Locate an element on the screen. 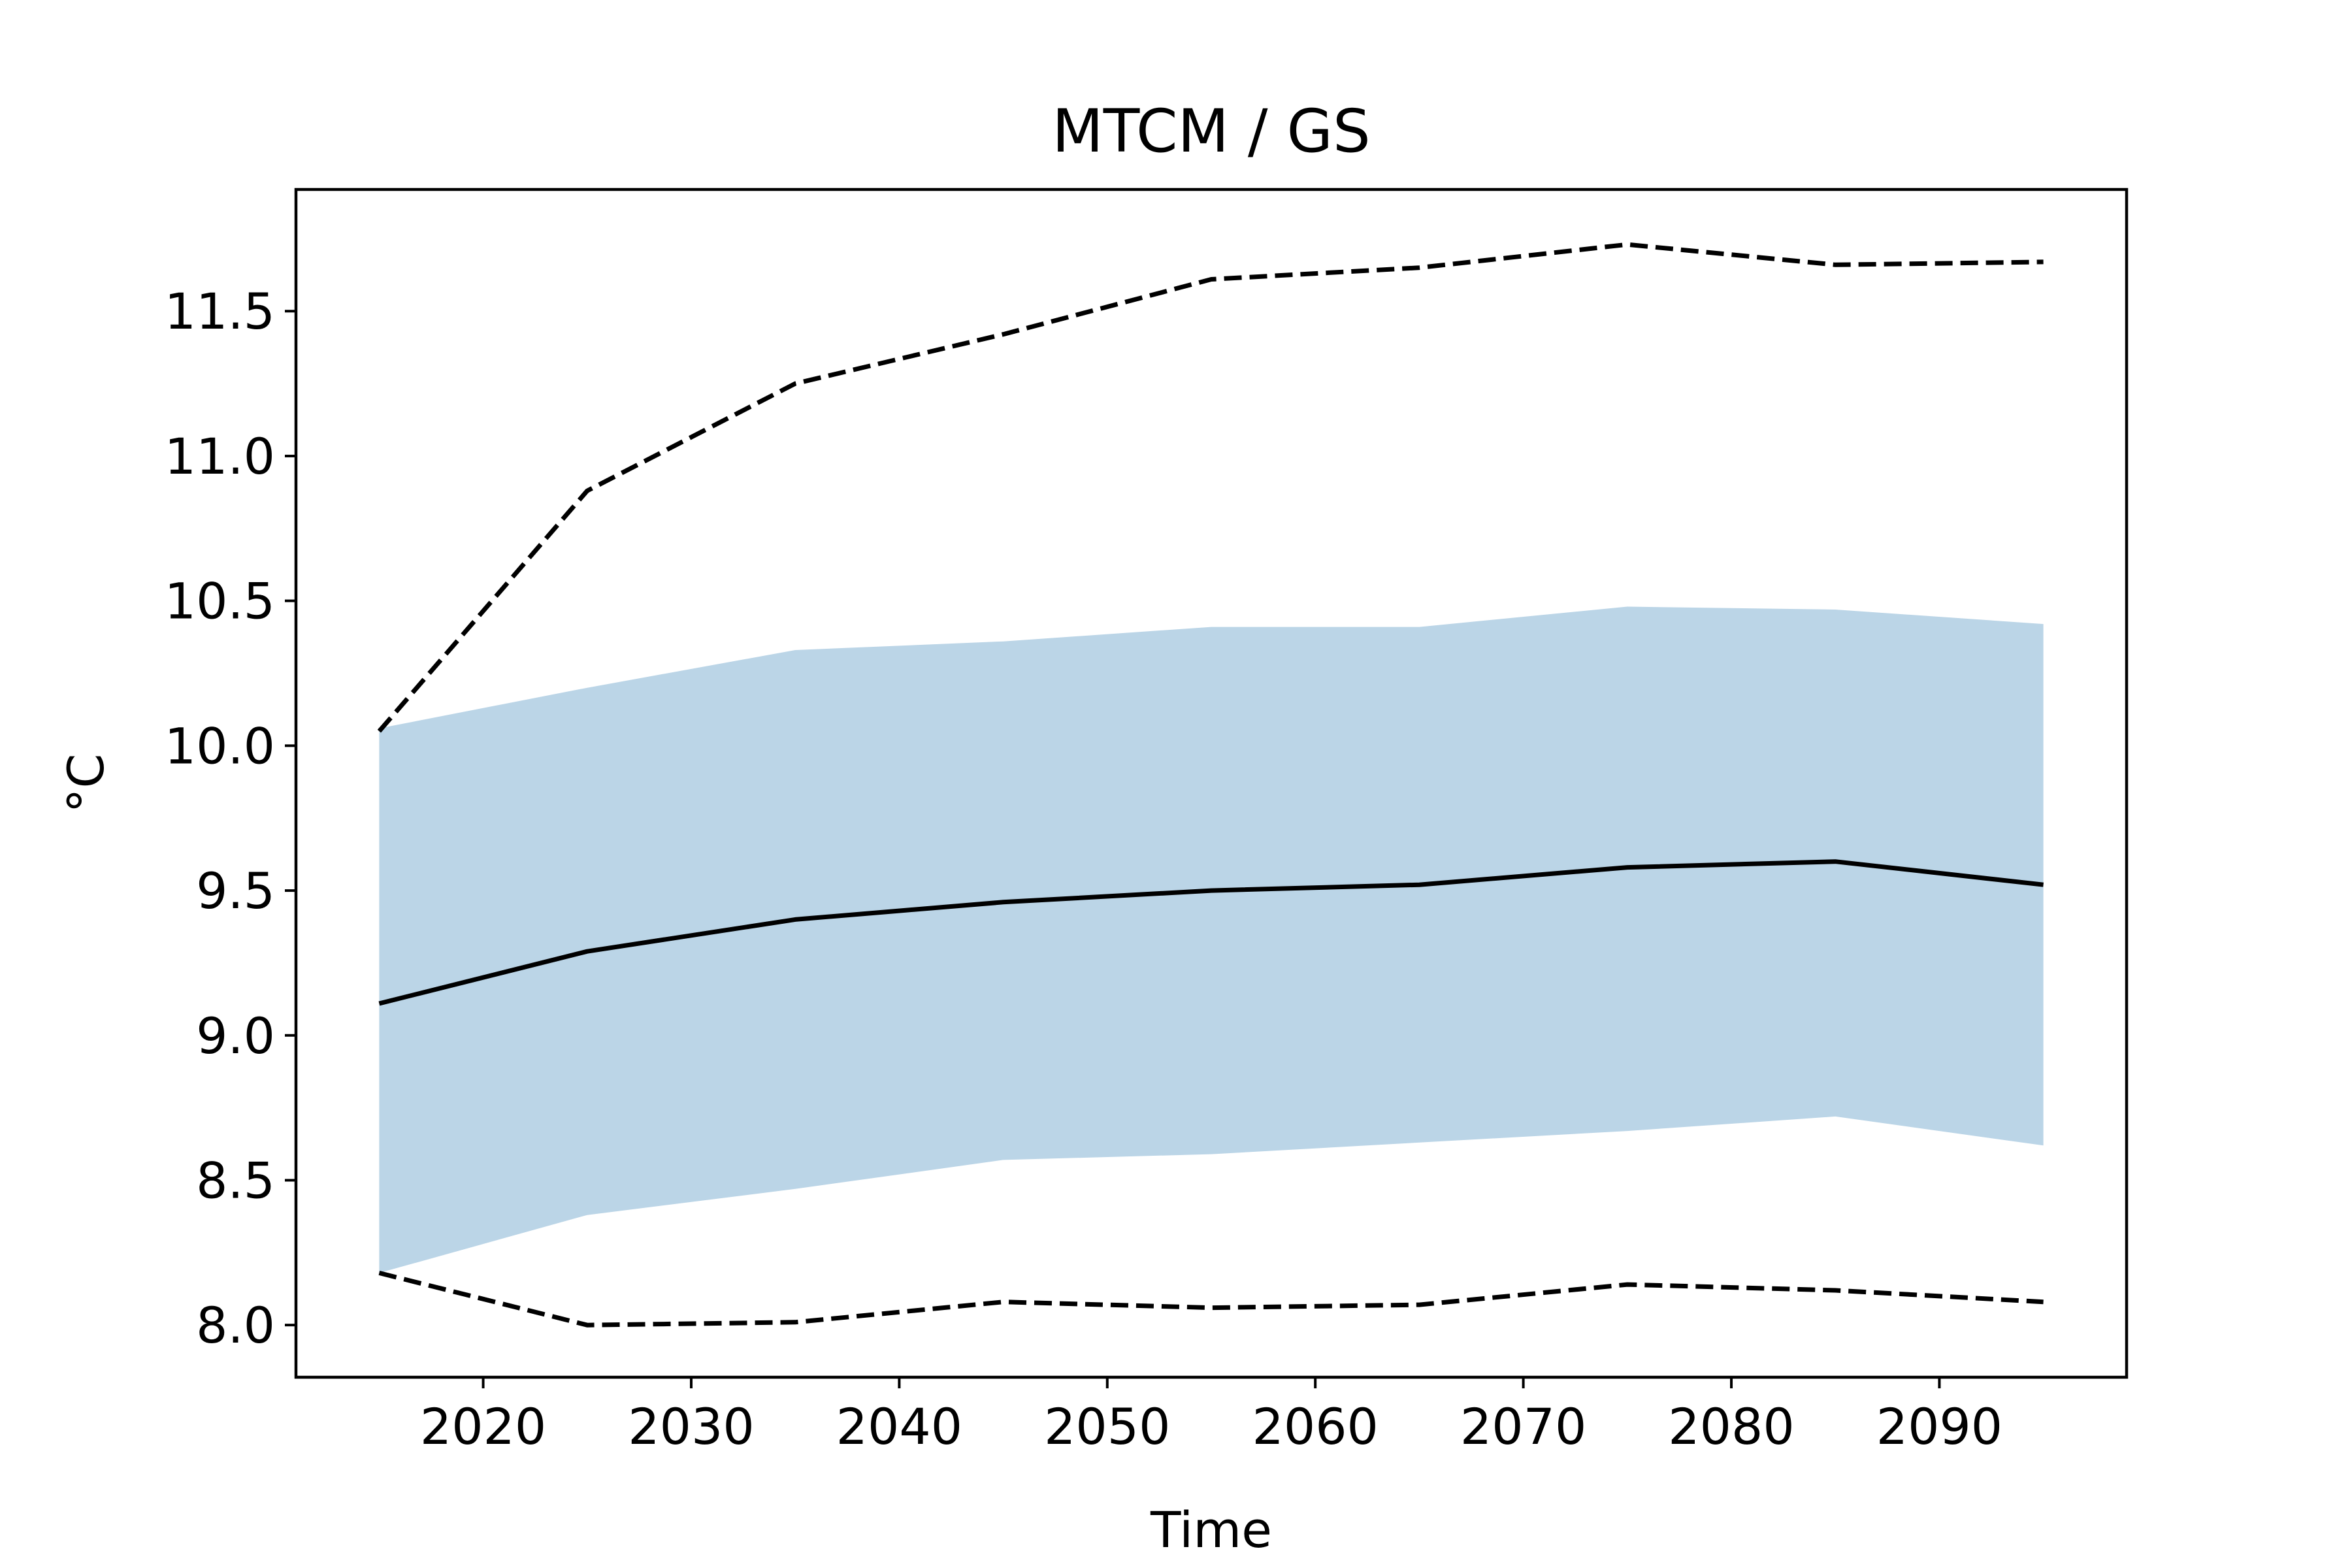  series-line-mean is located at coordinates (1211, 932).